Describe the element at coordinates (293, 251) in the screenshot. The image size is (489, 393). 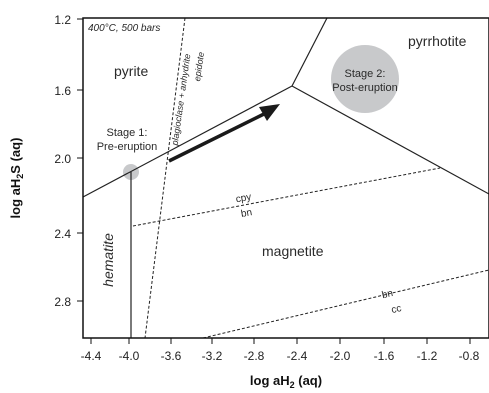
I see `field-label-magnetite: magnetite` at that location.